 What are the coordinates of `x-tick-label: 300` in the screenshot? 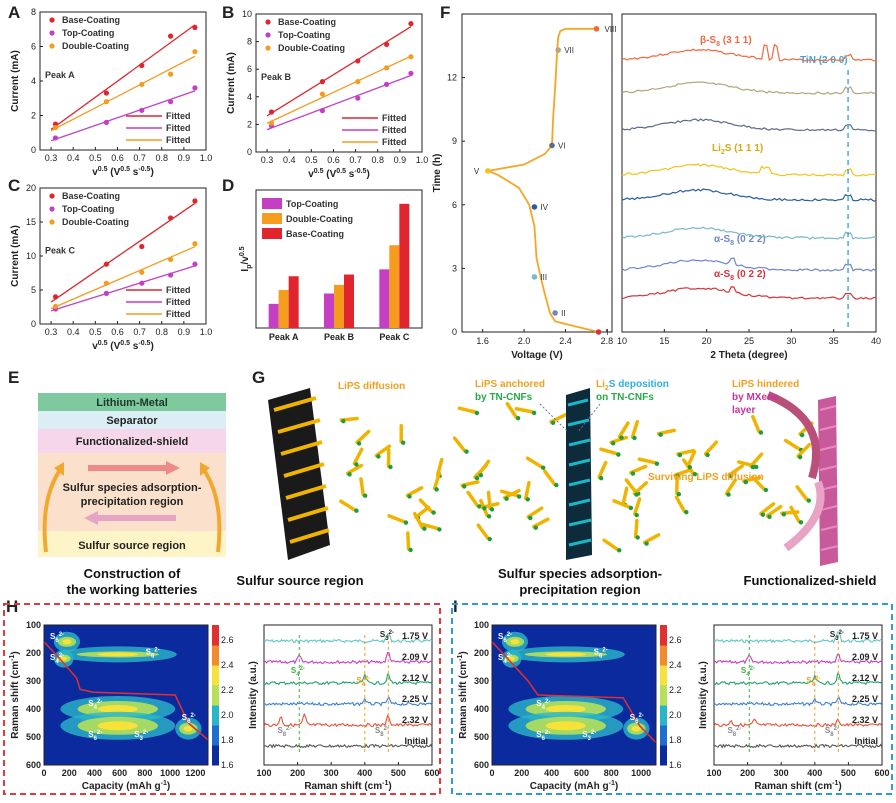 It's located at (781, 773).